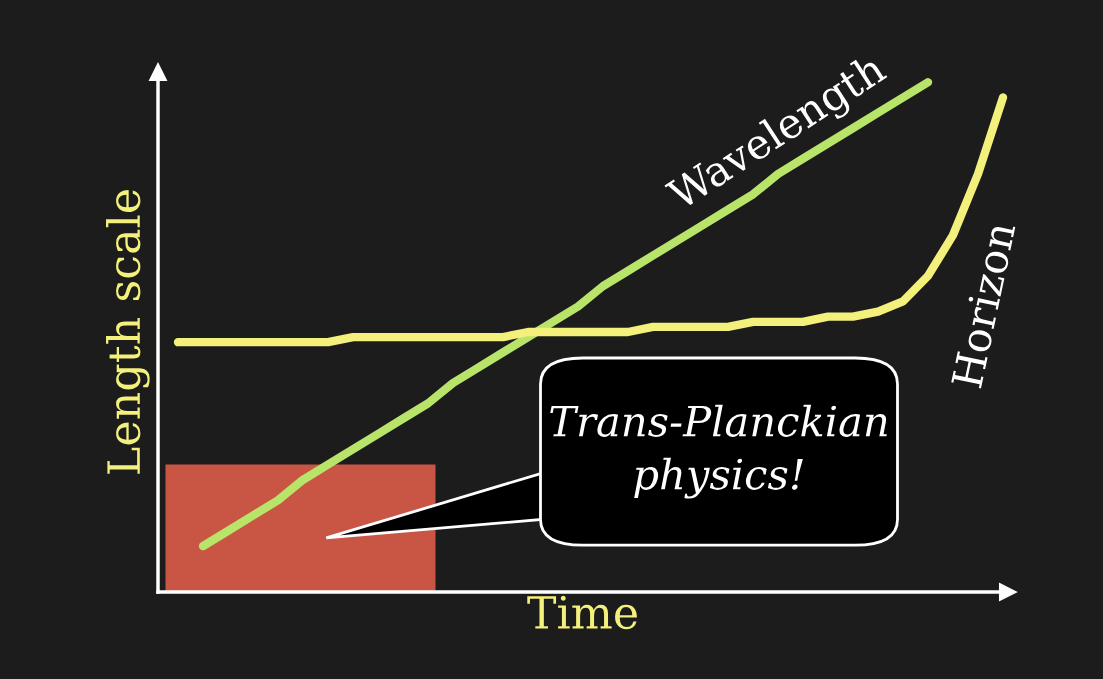  What do you see at coordinates (718, 451) in the screenshot?
I see `annotation: Trans-Planckian physics!` at bounding box center [718, 451].